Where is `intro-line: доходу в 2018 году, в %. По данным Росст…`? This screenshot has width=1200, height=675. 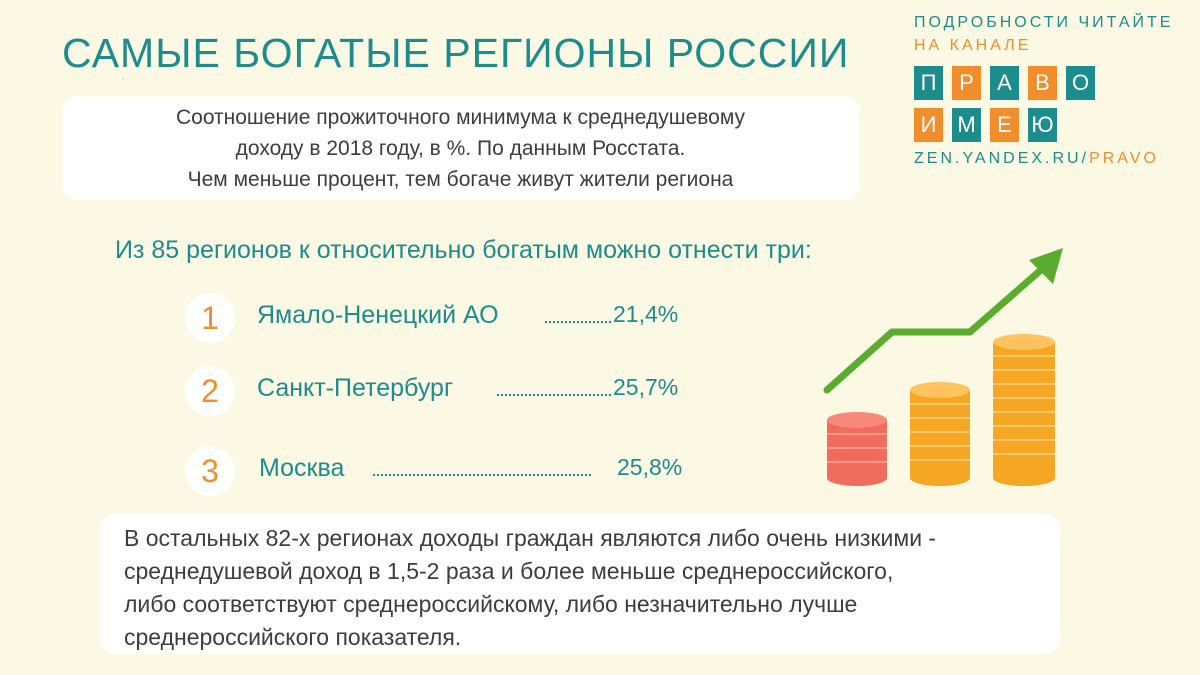
intro-line: доходу в 2018 году, в %. По данным Росст… is located at coordinates (460, 148).